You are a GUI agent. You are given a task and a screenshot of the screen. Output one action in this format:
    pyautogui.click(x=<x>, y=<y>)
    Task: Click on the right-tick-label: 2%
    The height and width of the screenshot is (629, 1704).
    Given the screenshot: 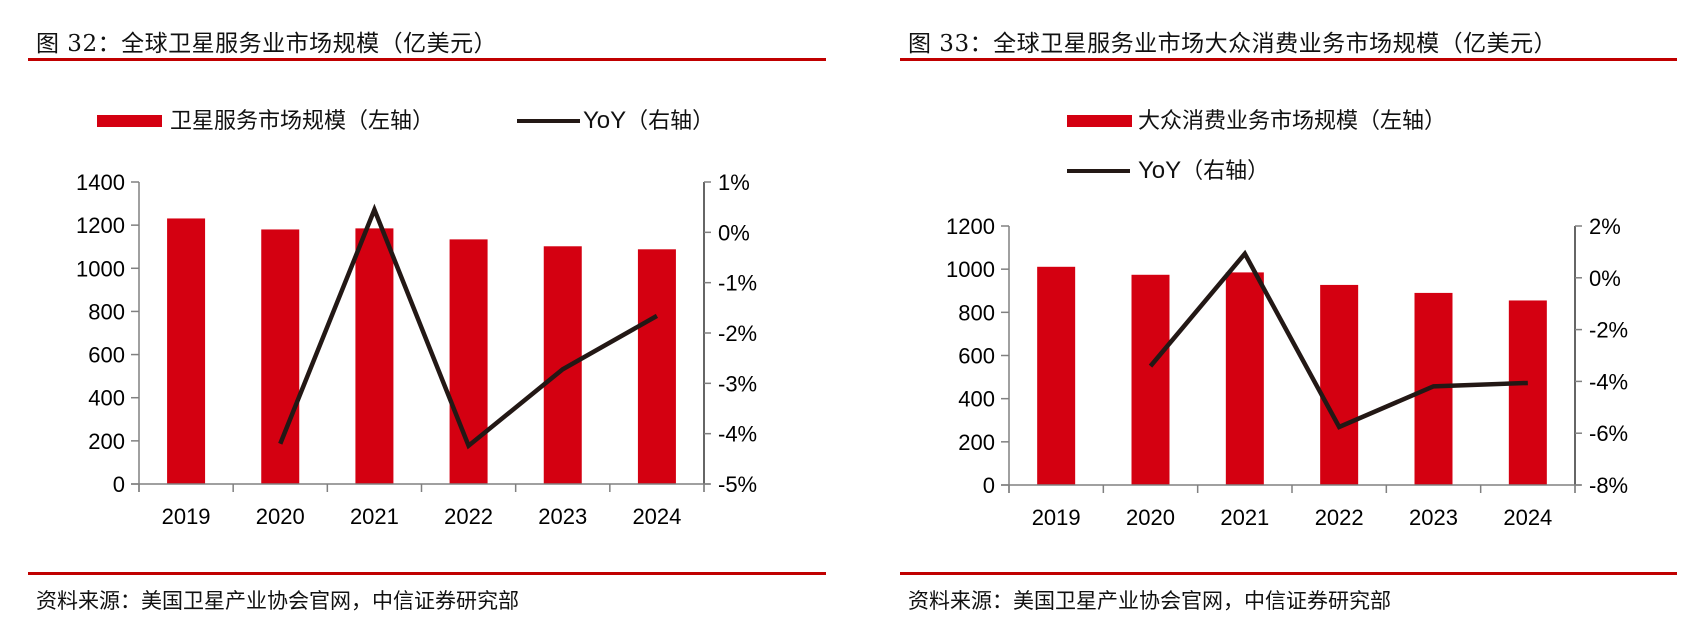 What is the action you would take?
    pyautogui.click(x=1605, y=226)
    